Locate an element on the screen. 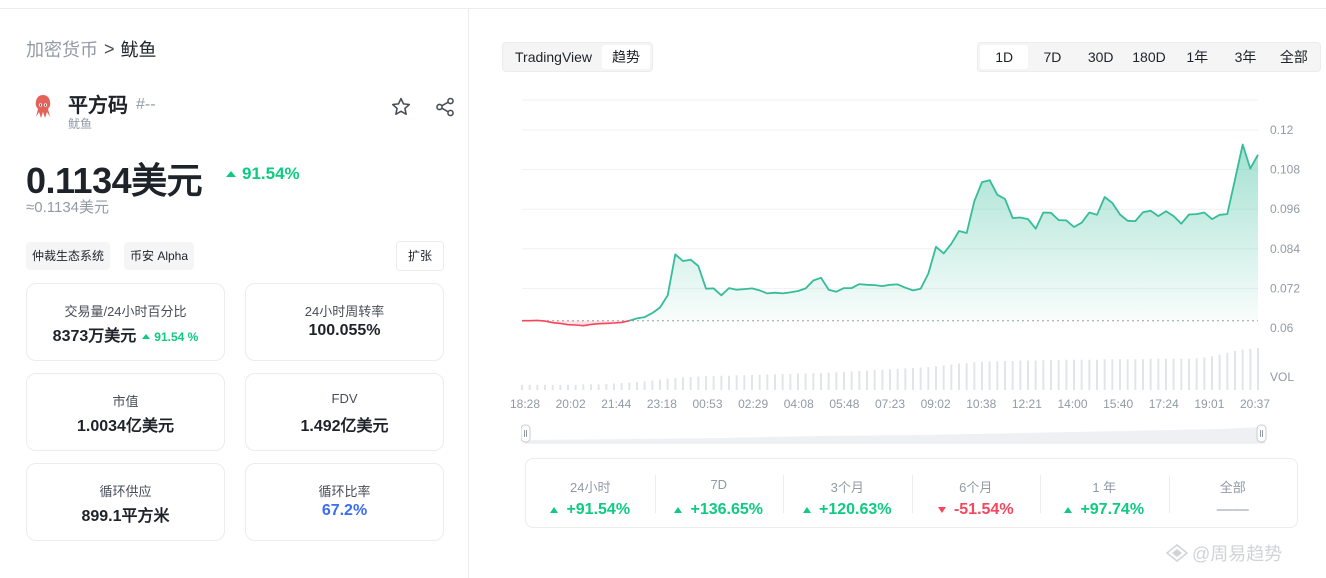 This screenshot has height=578, width=1326. range-1d: 1D is located at coordinates (1004, 57).